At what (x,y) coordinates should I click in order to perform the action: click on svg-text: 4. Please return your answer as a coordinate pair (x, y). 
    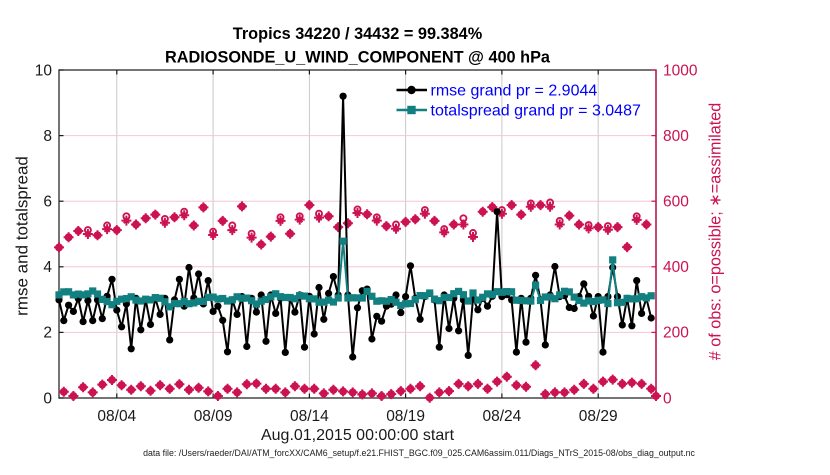
    Looking at the image, I should click on (47, 267).